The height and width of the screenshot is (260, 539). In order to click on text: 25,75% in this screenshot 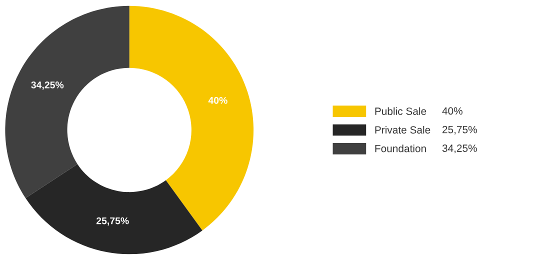, I will do `click(459, 130)`.